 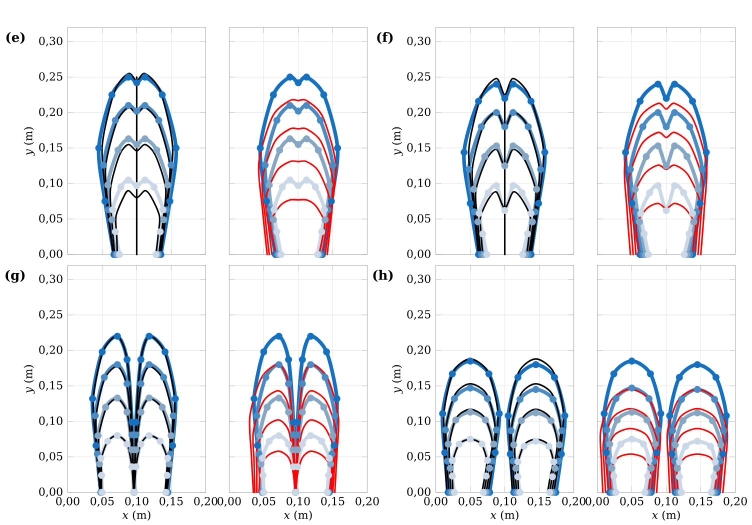 I want to click on chart-title: (g), so click(x=15, y=276).